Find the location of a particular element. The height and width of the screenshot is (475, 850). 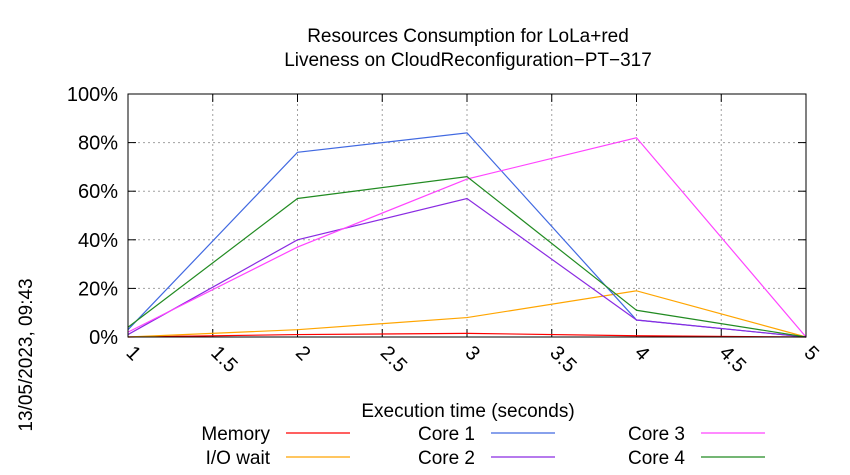

y-tick-label: 20% is located at coordinates (98, 289).